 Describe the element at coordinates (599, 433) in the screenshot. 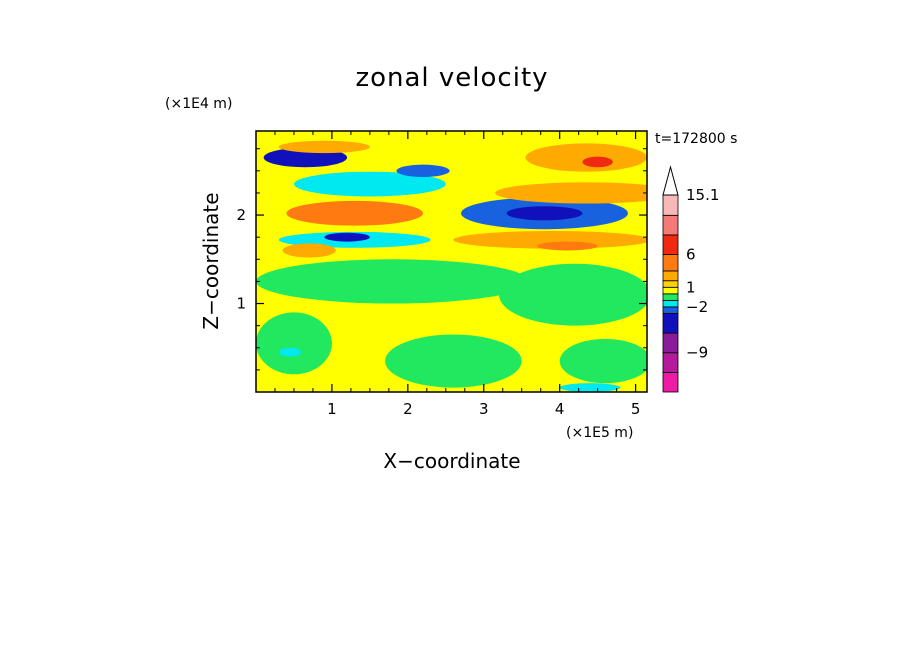

I see `x-unit-label: (×1E5 m)` at that location.